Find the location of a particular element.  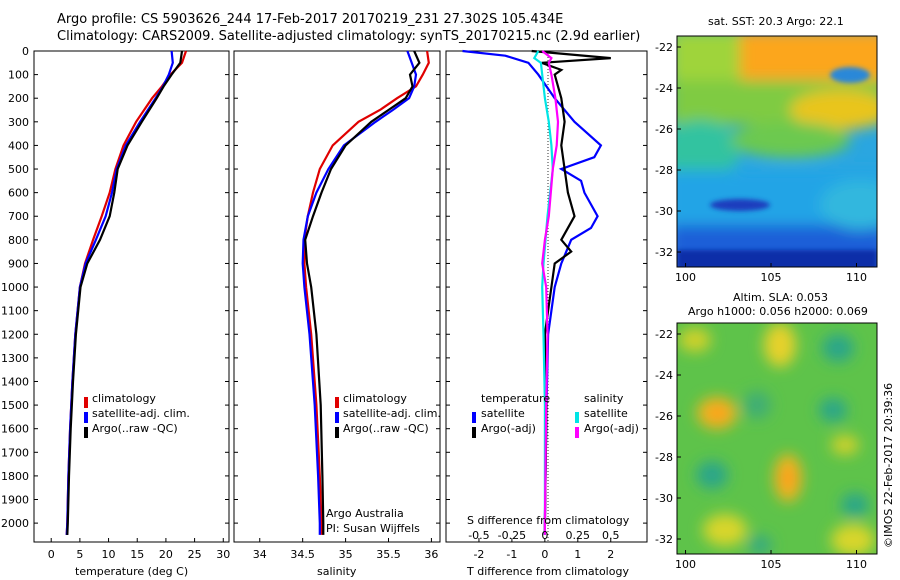

depth-tick-1: 100 is located at coordinates (18, 75).